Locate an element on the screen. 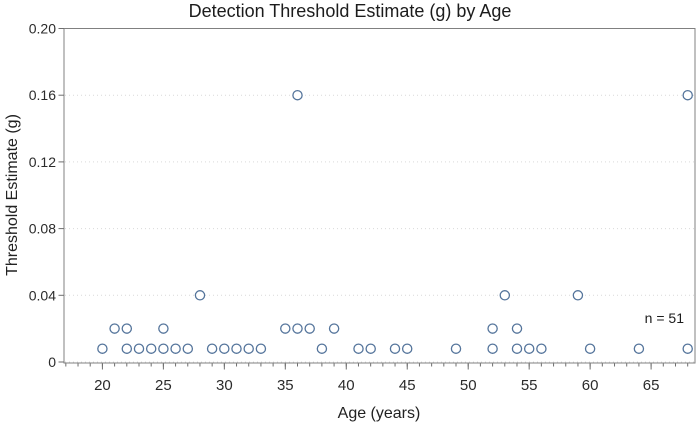 The image size is (700, 427). y-tick-label: 0.20 is located at coordinates (42, 29).